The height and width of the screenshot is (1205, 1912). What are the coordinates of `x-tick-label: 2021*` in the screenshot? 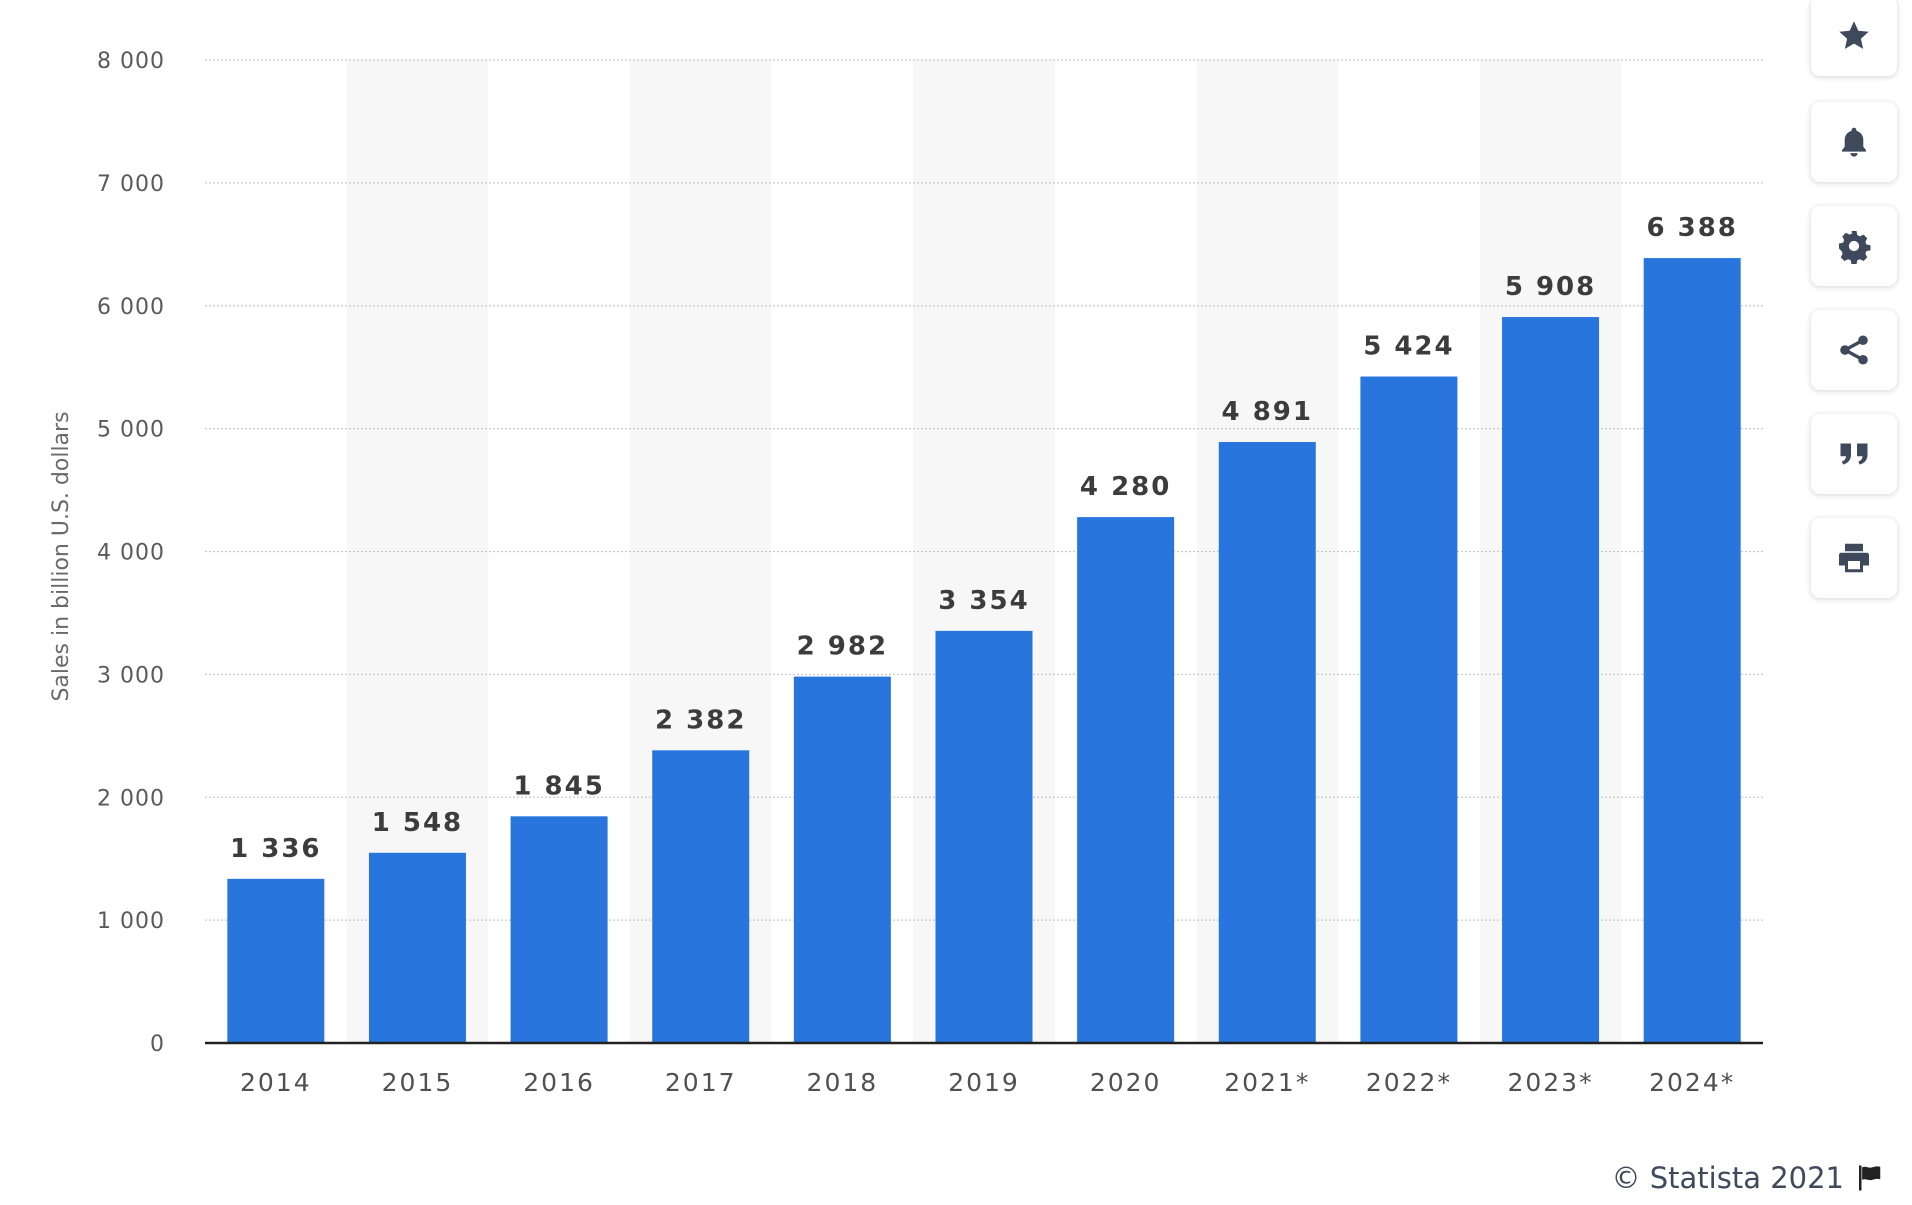 It's located at (1267, 1082).